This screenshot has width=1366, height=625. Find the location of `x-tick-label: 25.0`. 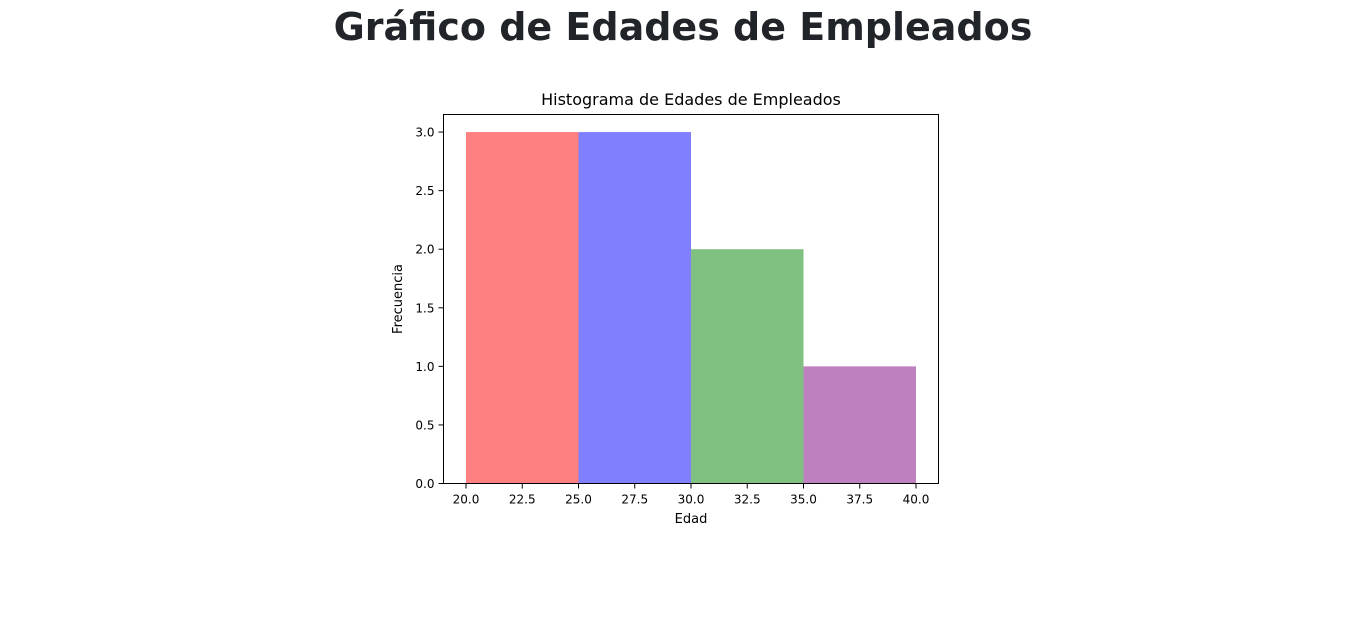

x-tick-label: 25.0 is located at coordinates (578, 500).